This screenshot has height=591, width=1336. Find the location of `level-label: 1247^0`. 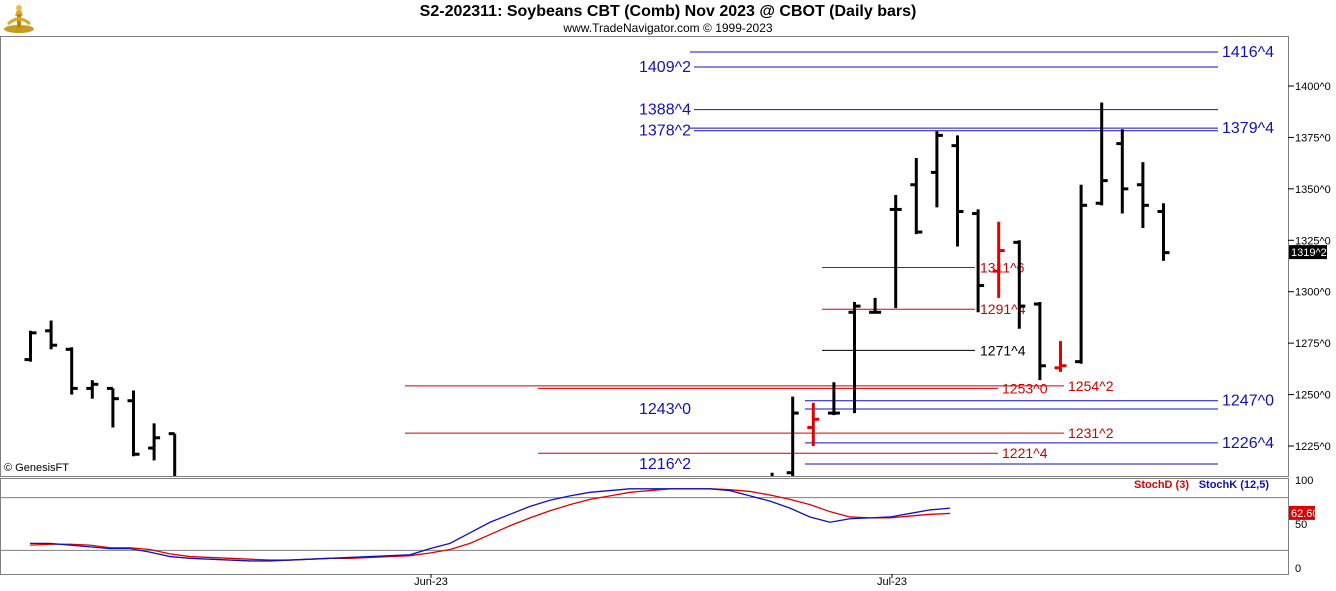

level-label: 1247^0 is located at coordinates (1248, 401).